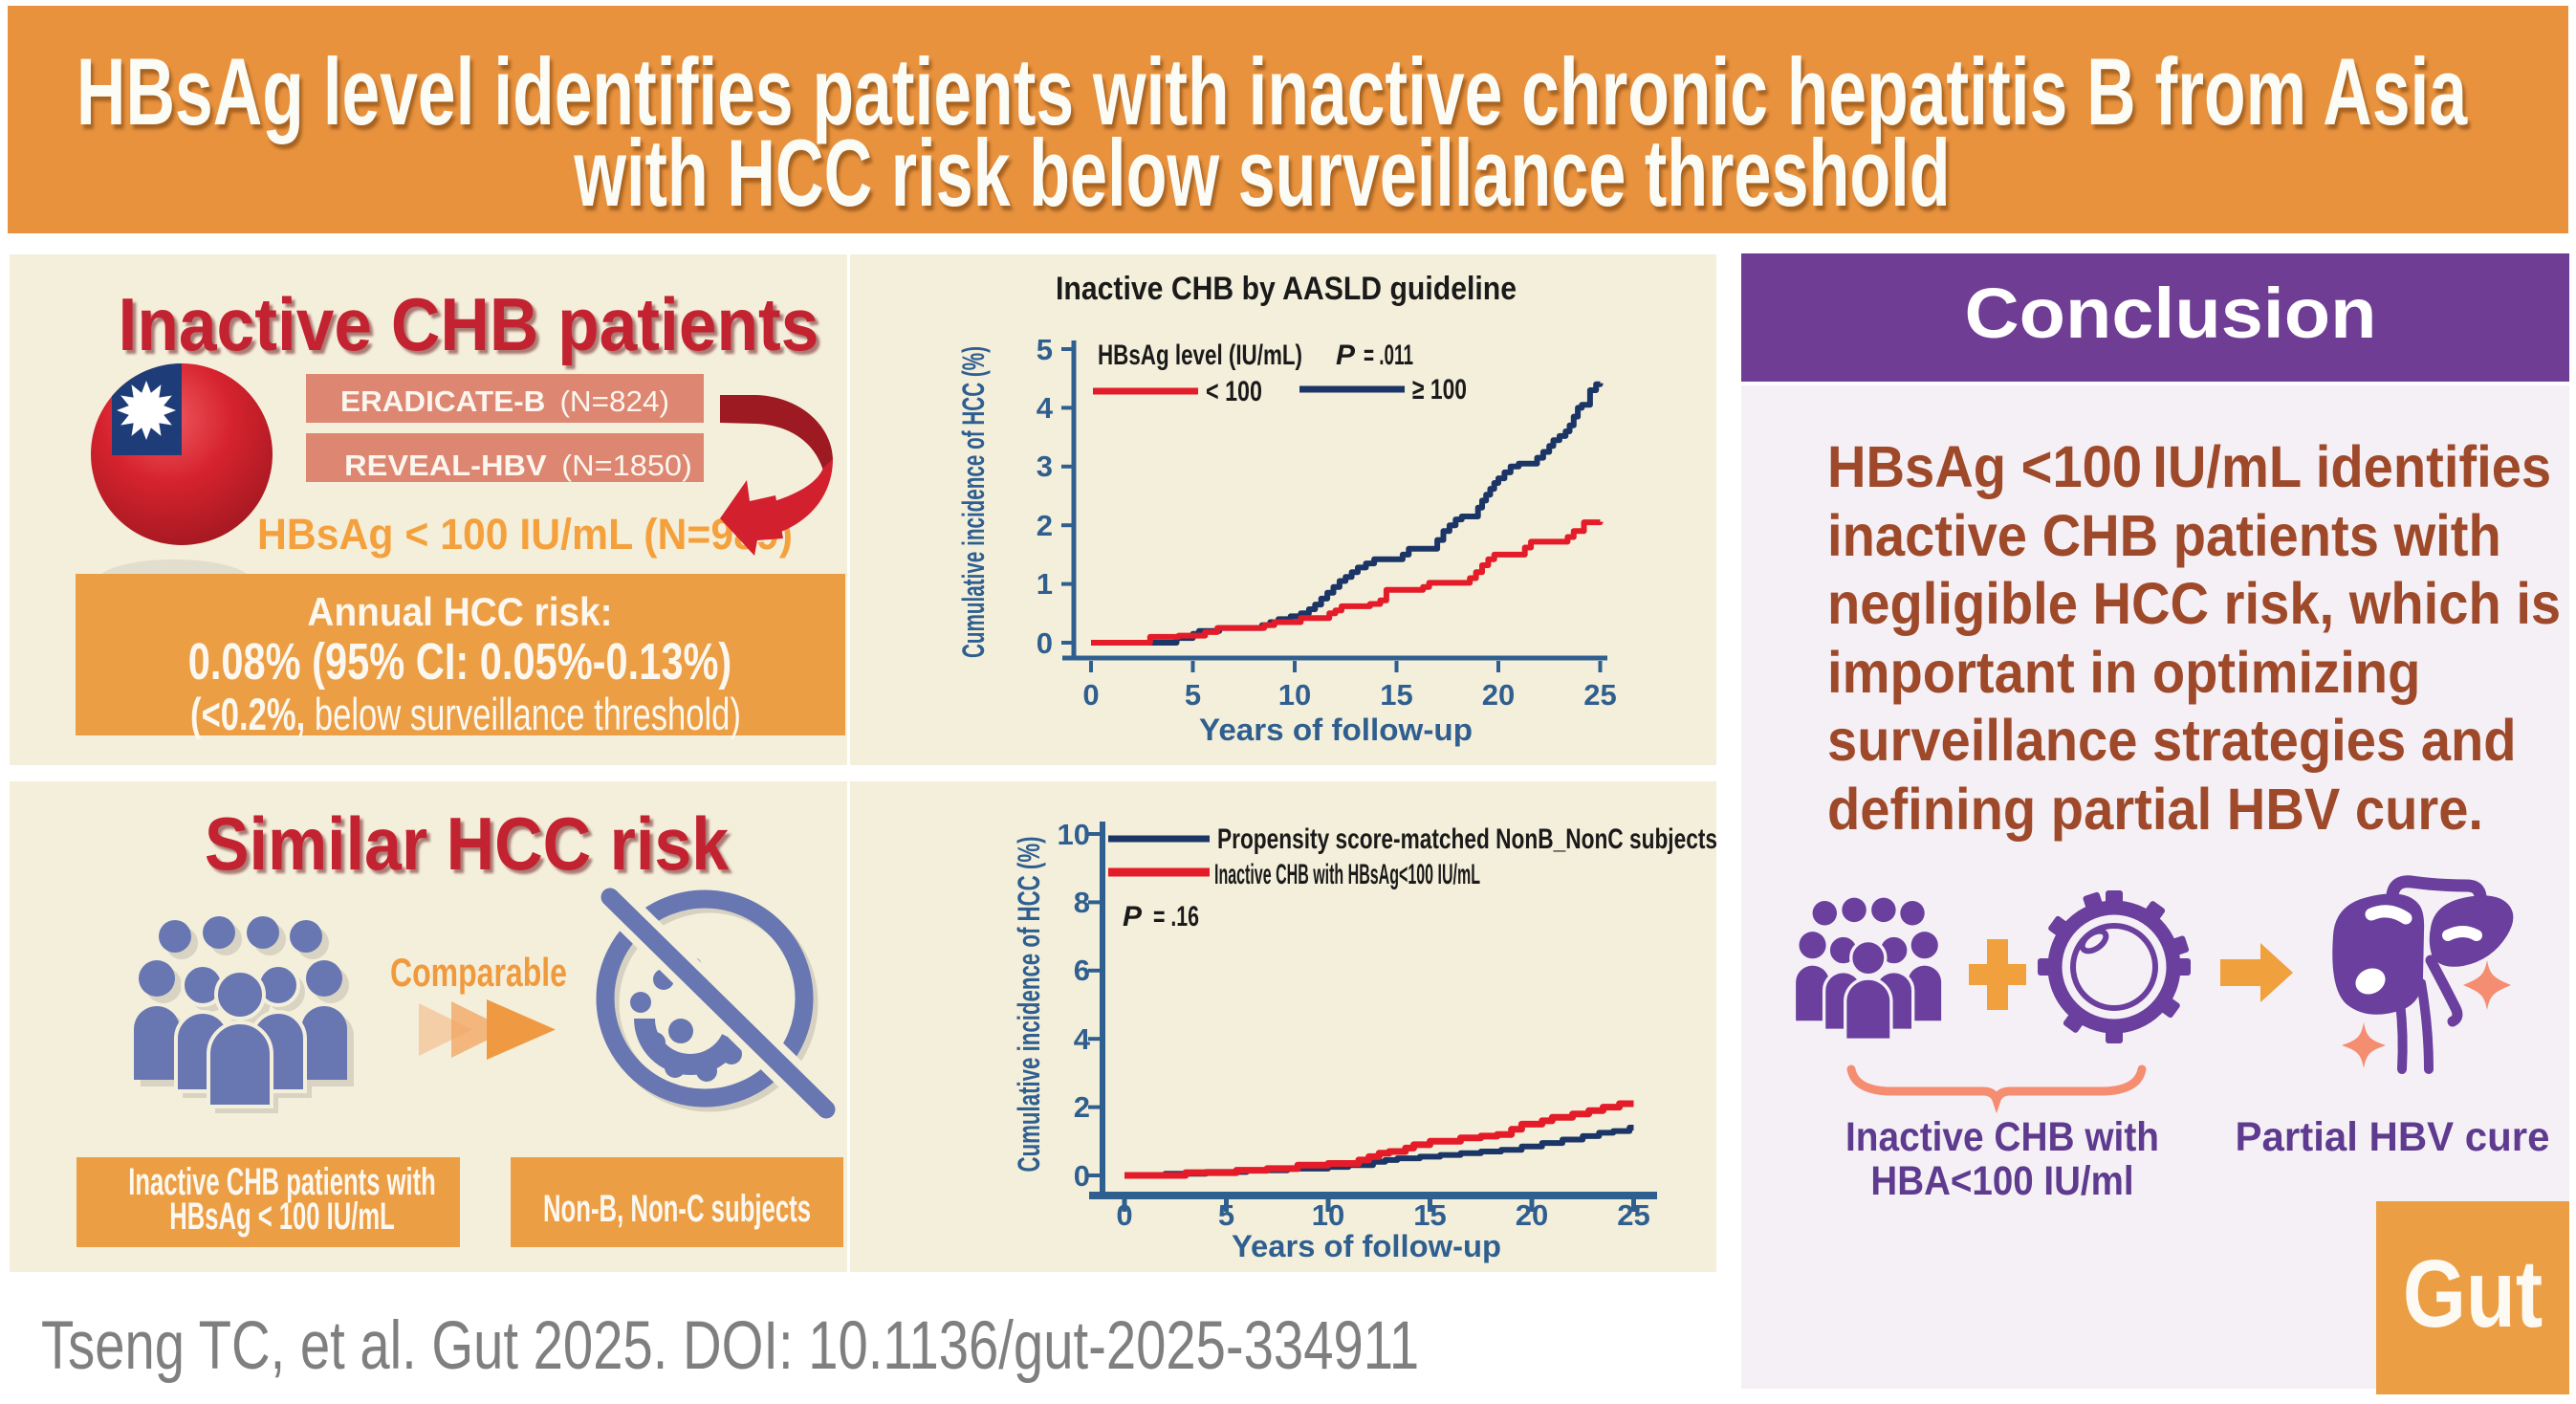 The height and width of the screenshot is (1404, 2576). What do you see at coordinates (1347, 874) in the screenshot?
I see `svg-text:Inactive CHB with HBsAg<100 IU: Inactive CHB with HBsAg<100 IU/mL` at bounding box center [1347, 874].